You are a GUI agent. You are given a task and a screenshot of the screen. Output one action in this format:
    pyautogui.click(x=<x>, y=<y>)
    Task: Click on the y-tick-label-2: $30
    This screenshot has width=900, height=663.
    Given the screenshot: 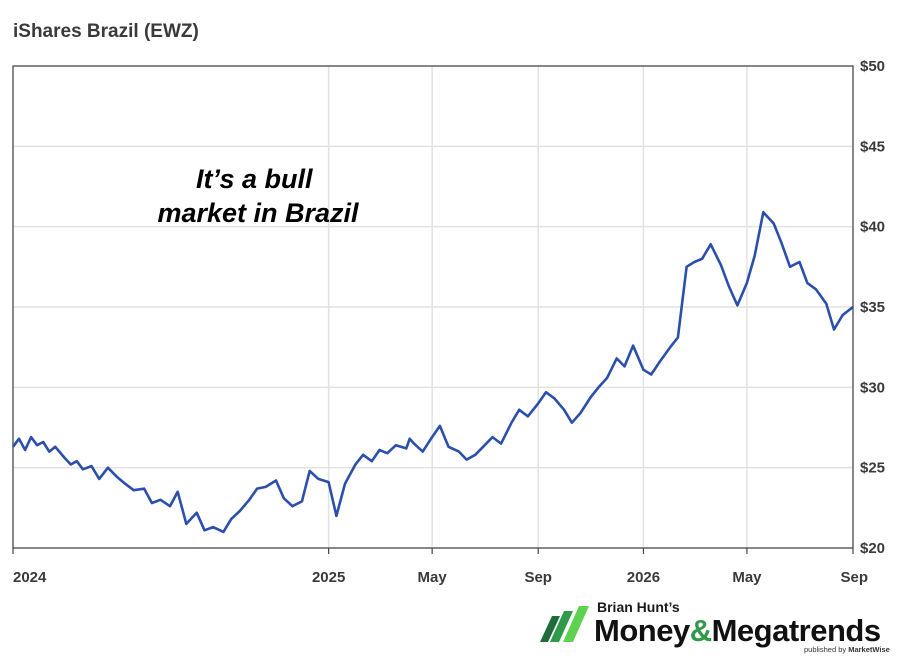 What is the action you would take?
    pyautogui.click(x=872, y=387)
    